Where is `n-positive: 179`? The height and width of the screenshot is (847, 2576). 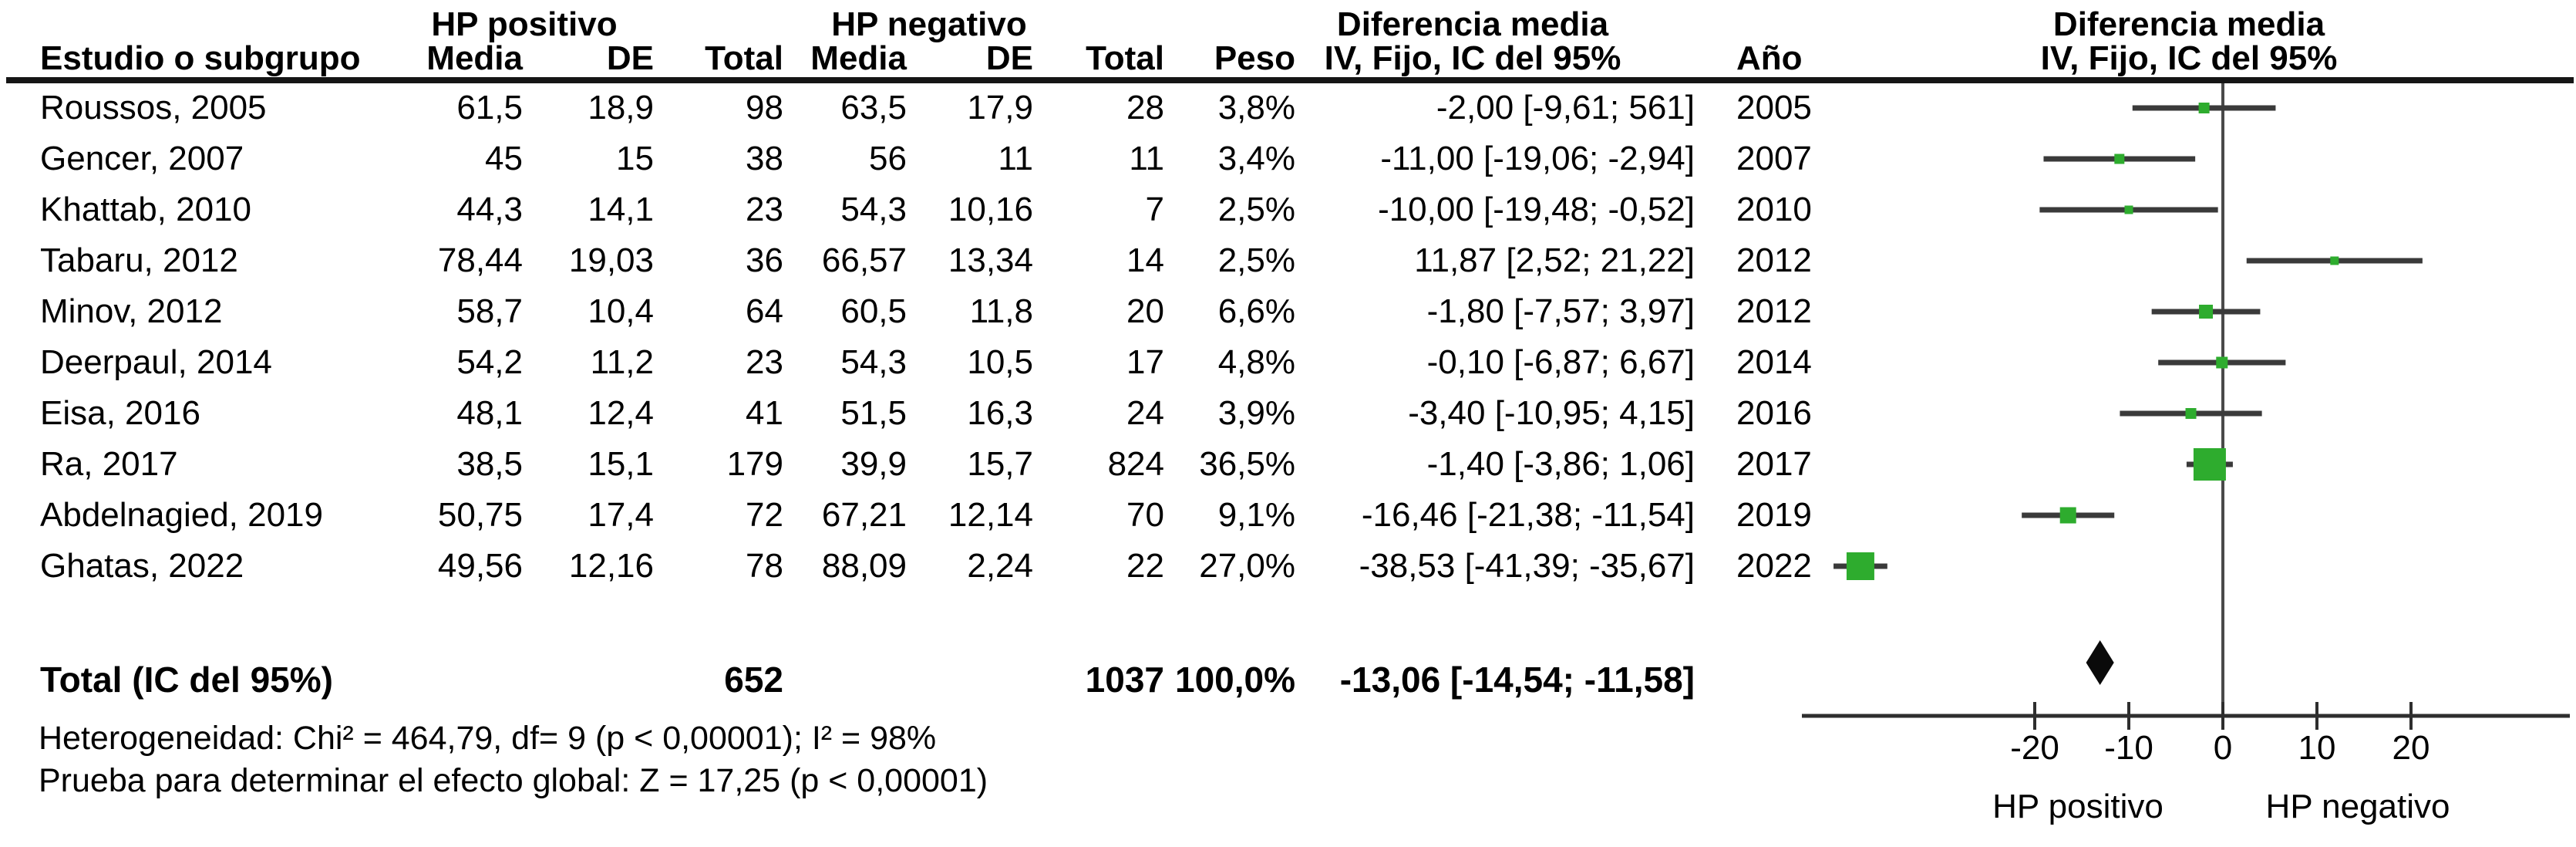
n-positive: 179 is located at coordinates (754, 464).